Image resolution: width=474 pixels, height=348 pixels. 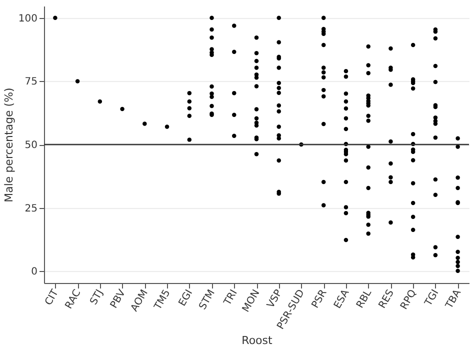 What do you see at coordinates (31, 208) in the screenshot?
I see `y-tick-label: 25` at bounding box center [31, 208].